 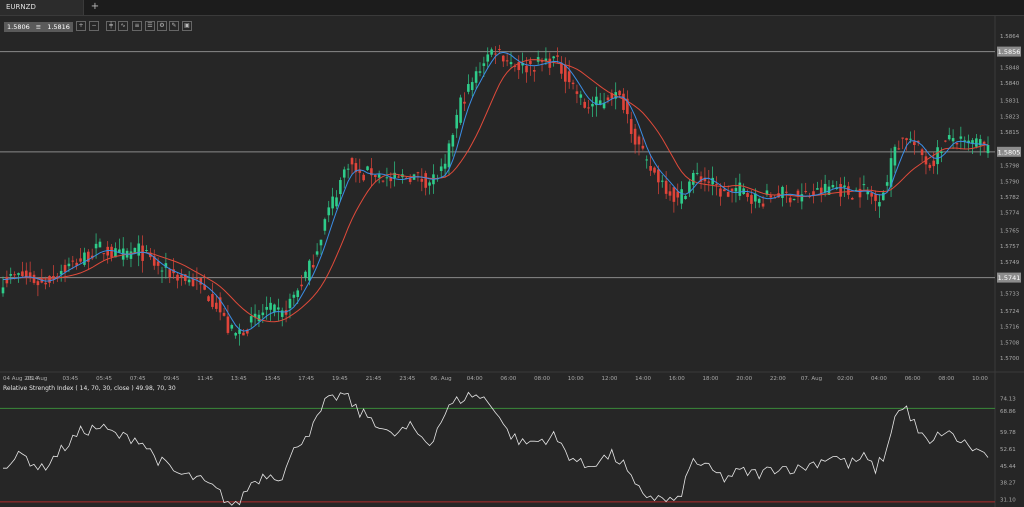 I want to click on x-tick-label: 07:45, so click(x=138, y=379).